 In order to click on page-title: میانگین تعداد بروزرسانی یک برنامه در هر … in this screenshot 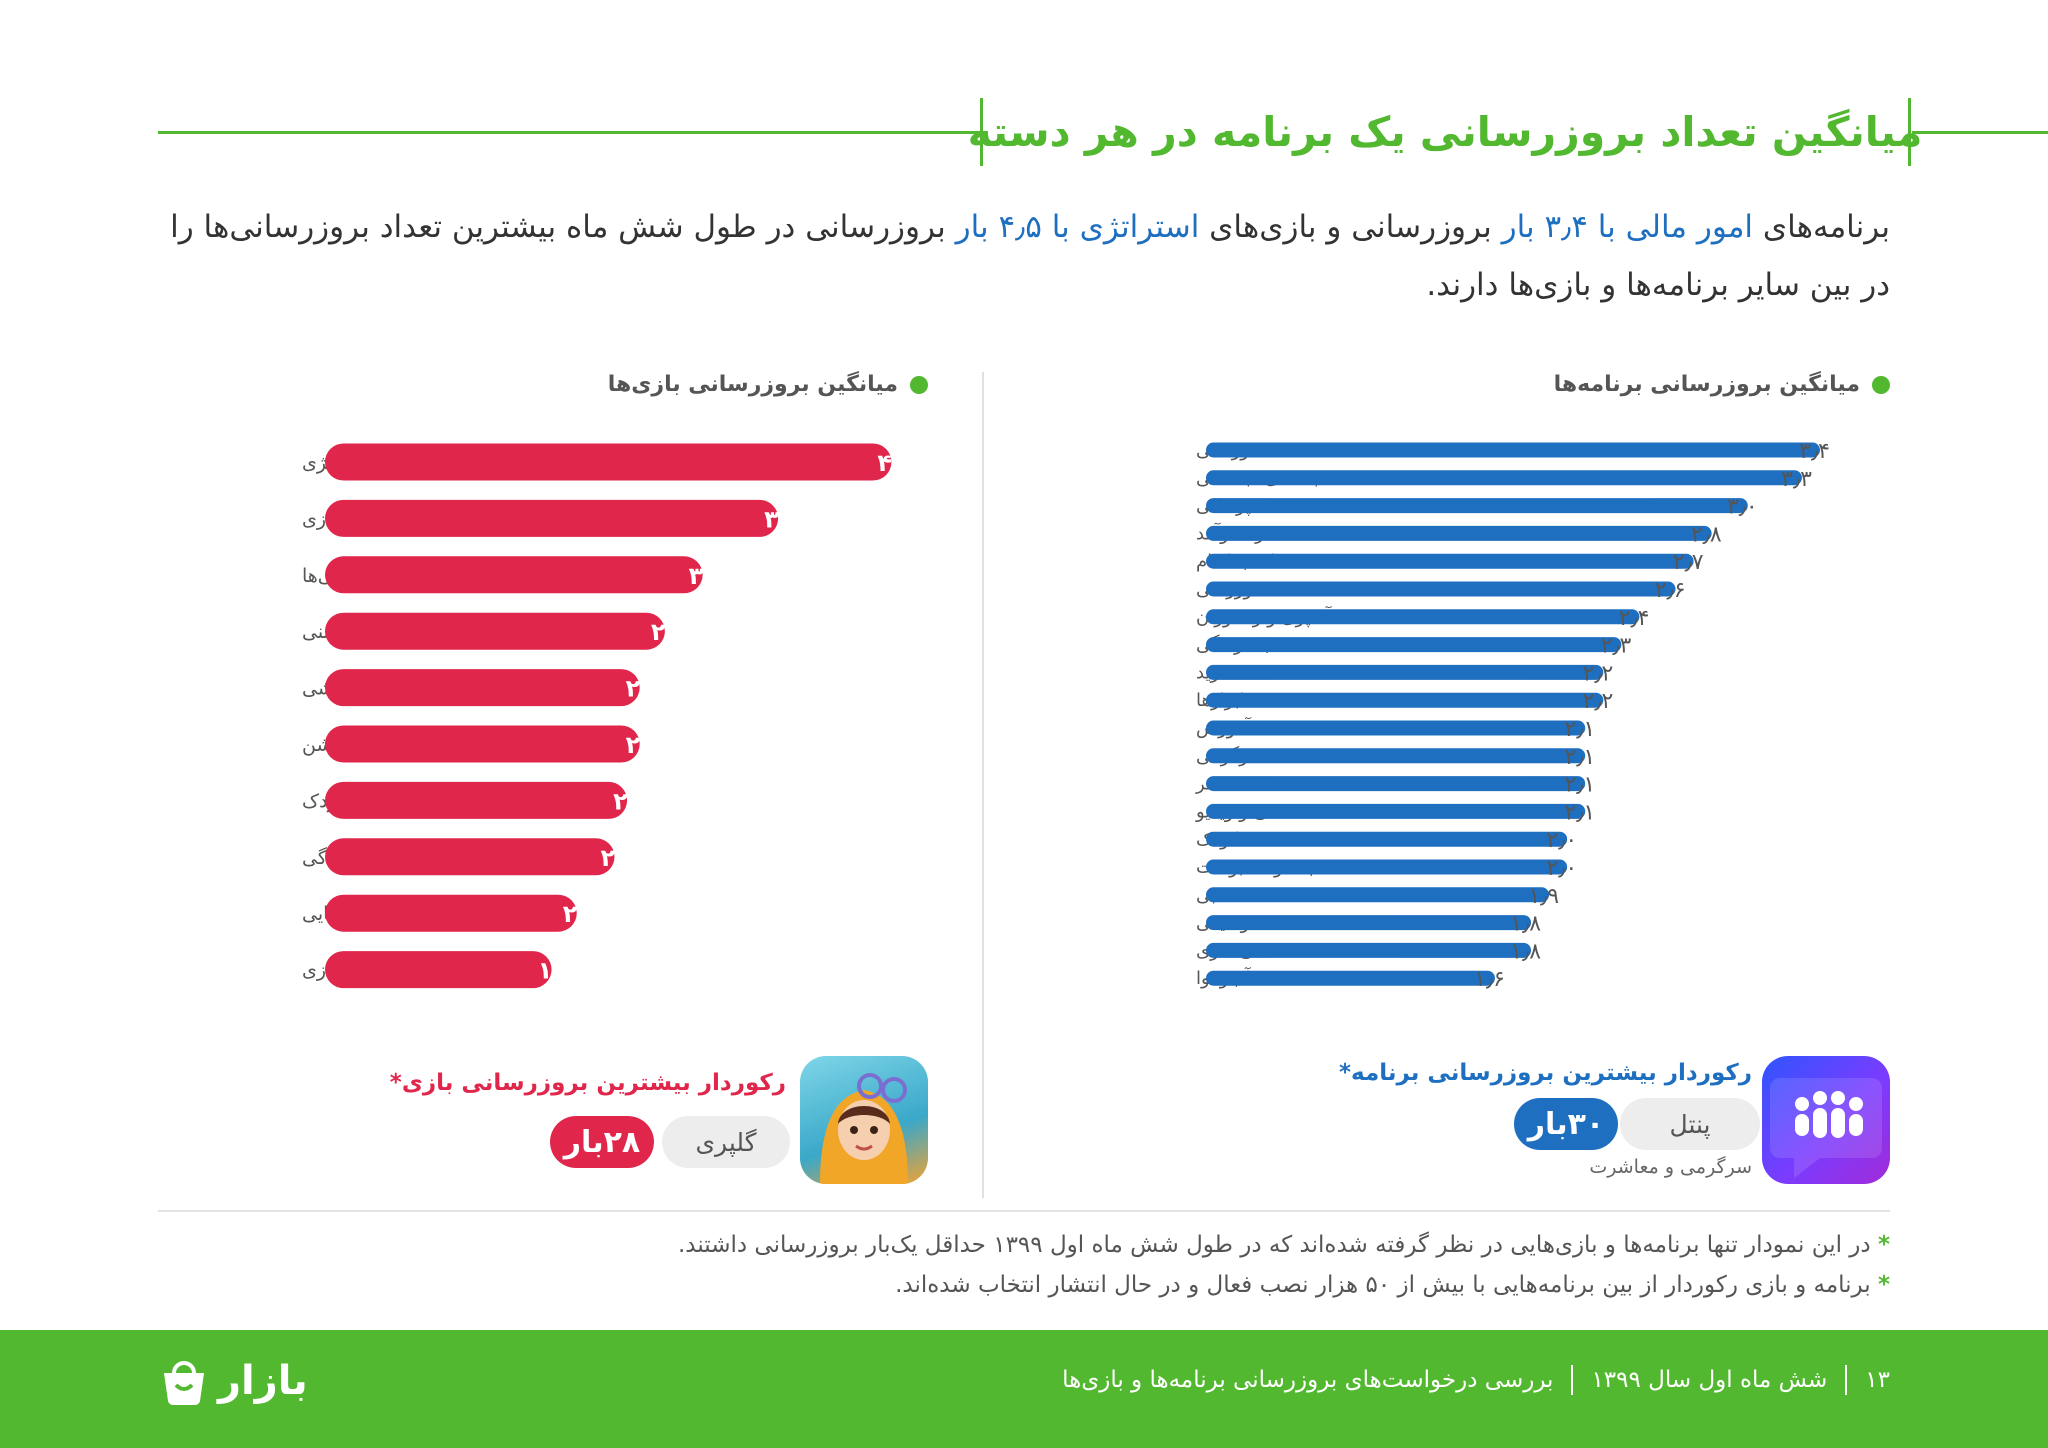, I will do `click(1445, 132)`.